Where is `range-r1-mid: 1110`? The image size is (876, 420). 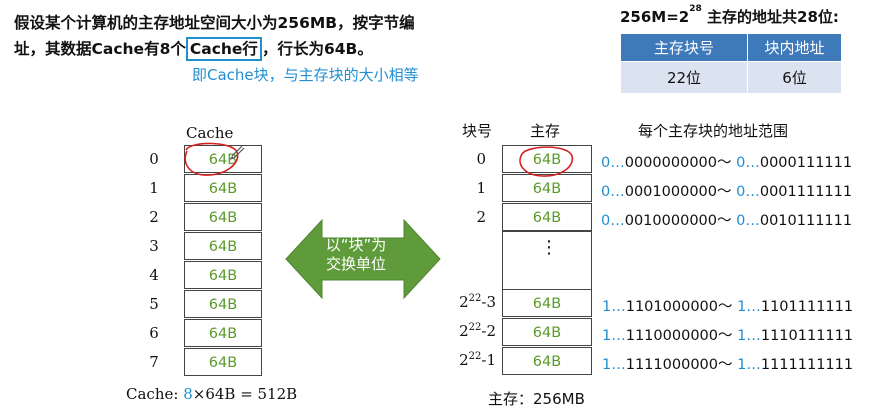
range-r1-mid: 1110 is located at coordinates (644, 336).